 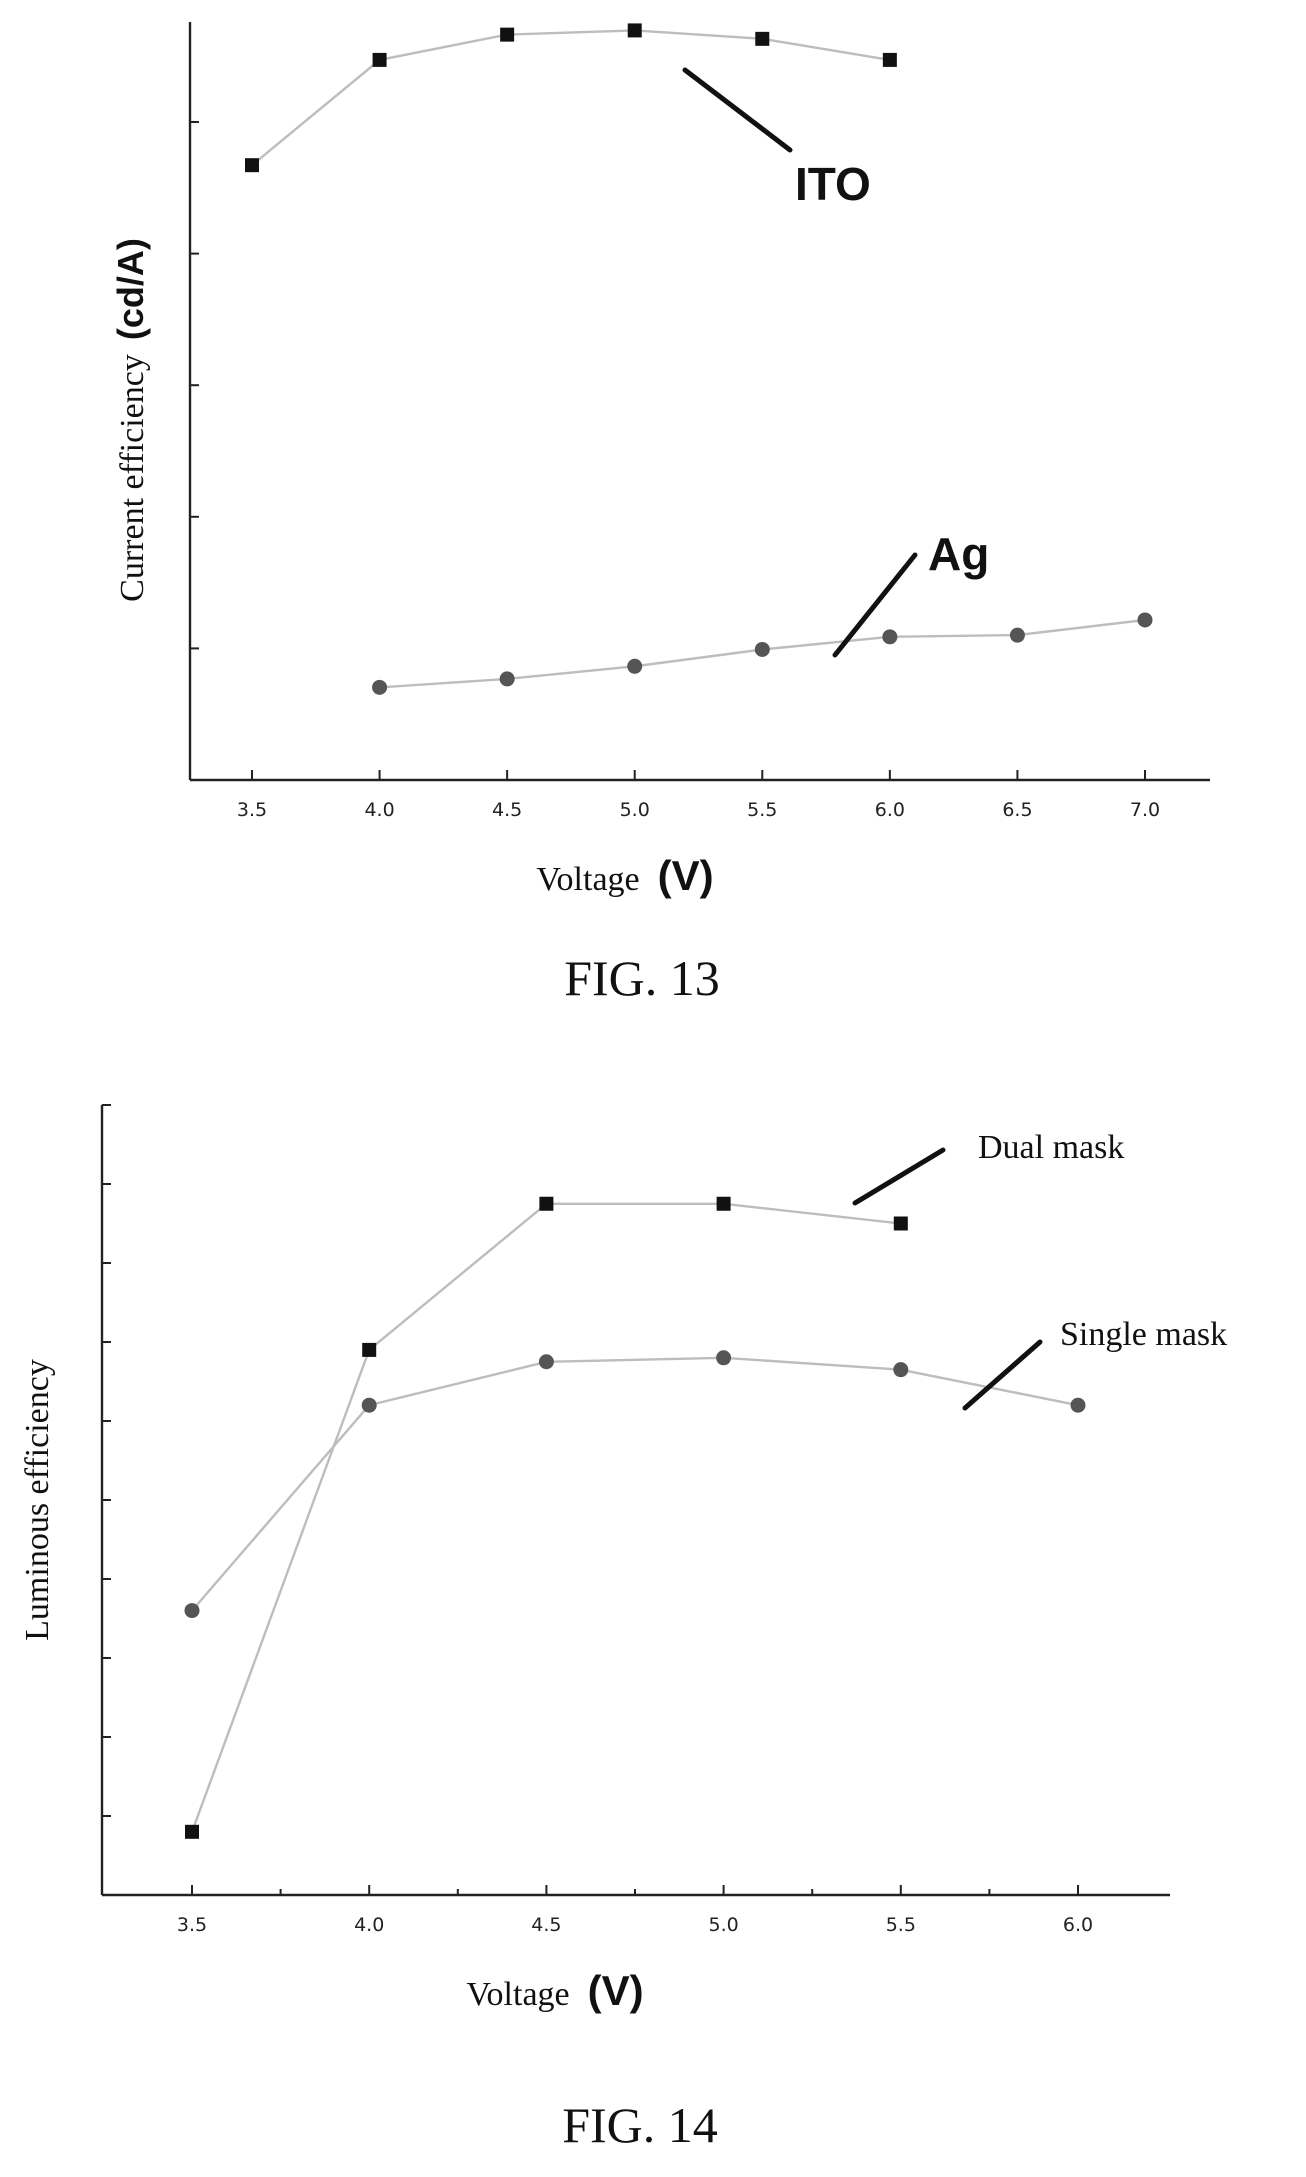 What do you see at coordinates (1051, 1147) in the screenshot?
I see `series-label-dual-mask: Dual mask` at bounding box center [1051, 1147].